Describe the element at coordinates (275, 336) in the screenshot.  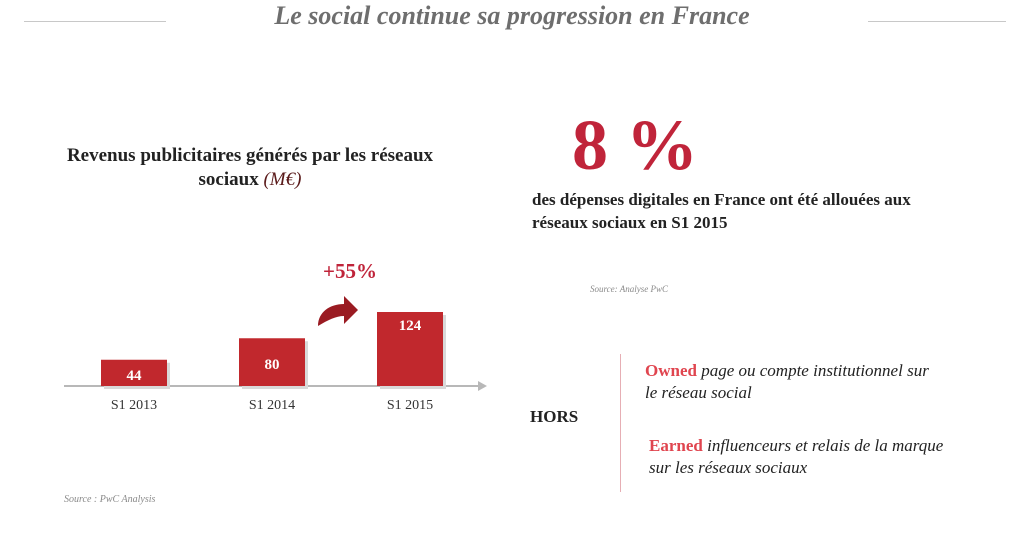
I see `bar-chart: 44 S1 2013 80 S1 2014 124 S1 2015 +55%` at that location.